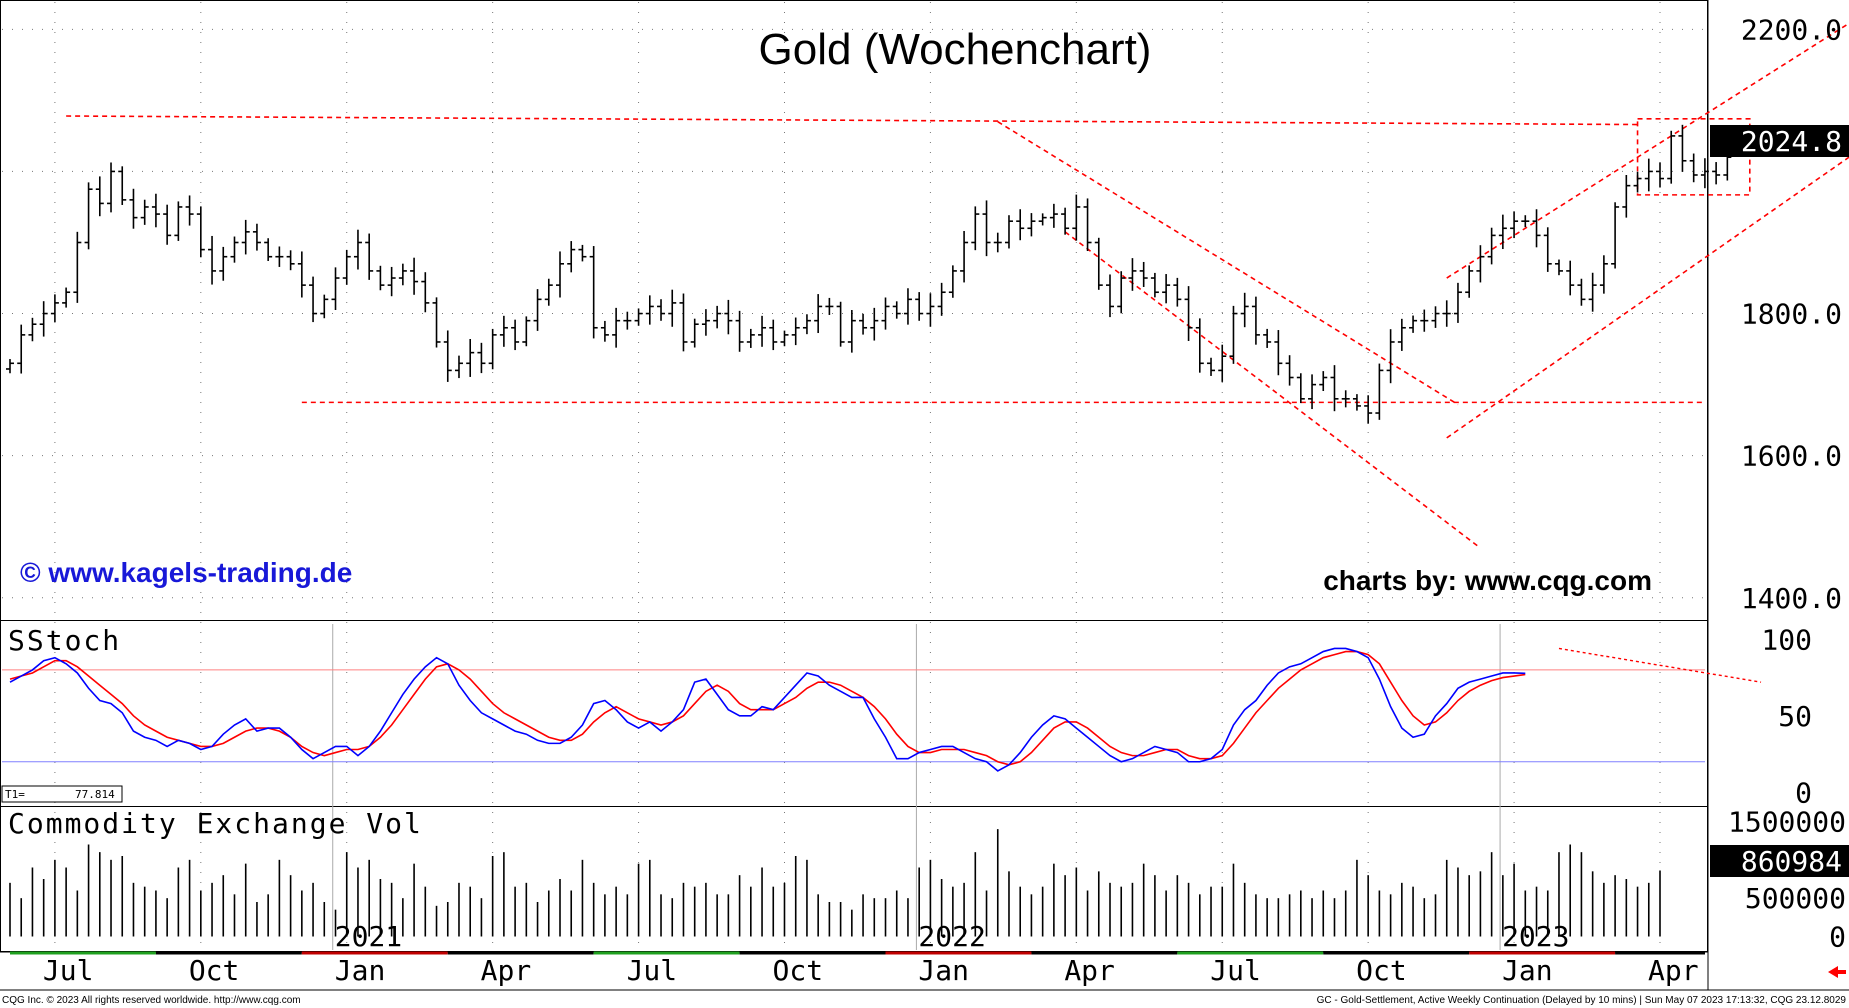 The height and width of the screenshot is (1008, 1849). Describe the element at coordinates (62, 794) in the screenshot. I see `stoch-readout-box` at that location.